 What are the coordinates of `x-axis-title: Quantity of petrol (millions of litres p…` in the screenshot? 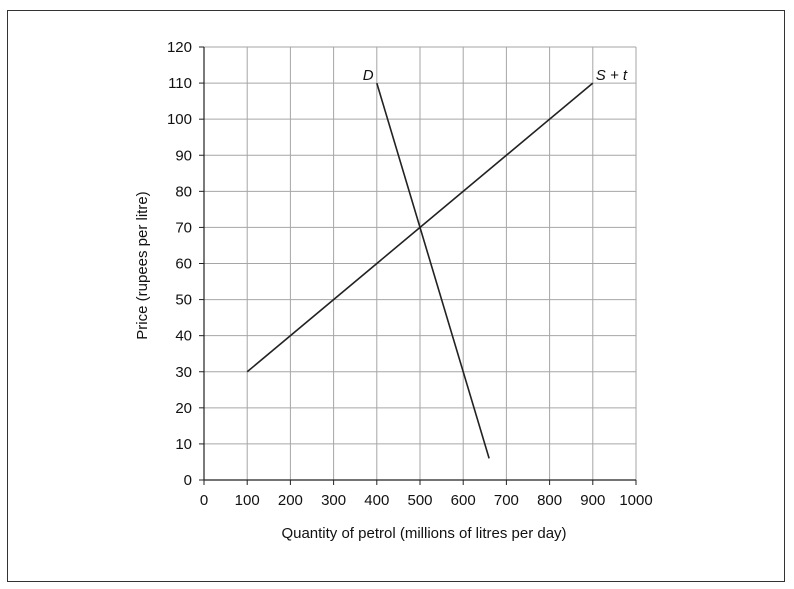 It's located at (423, 533).